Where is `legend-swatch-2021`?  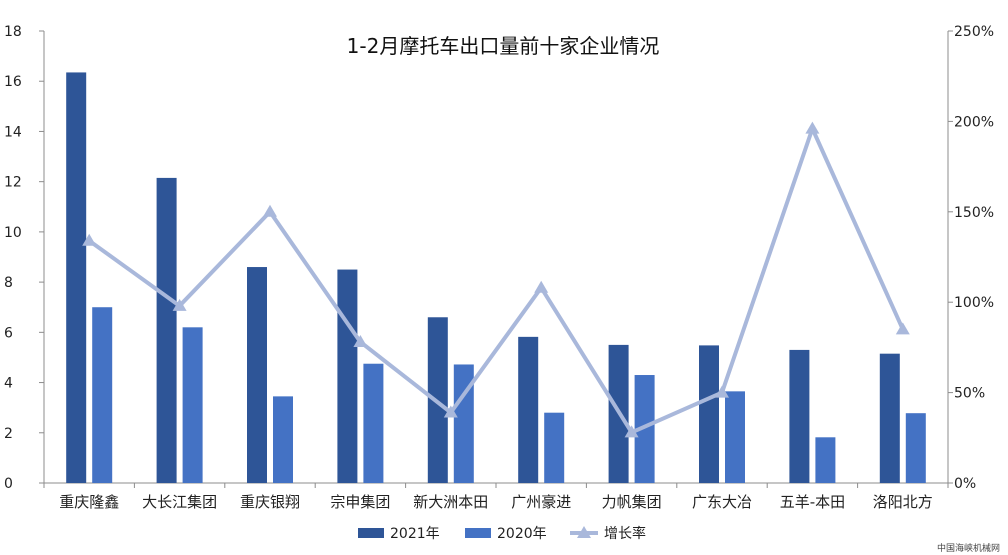
legend-swatch-2021 is located at coordinates (371, 533).